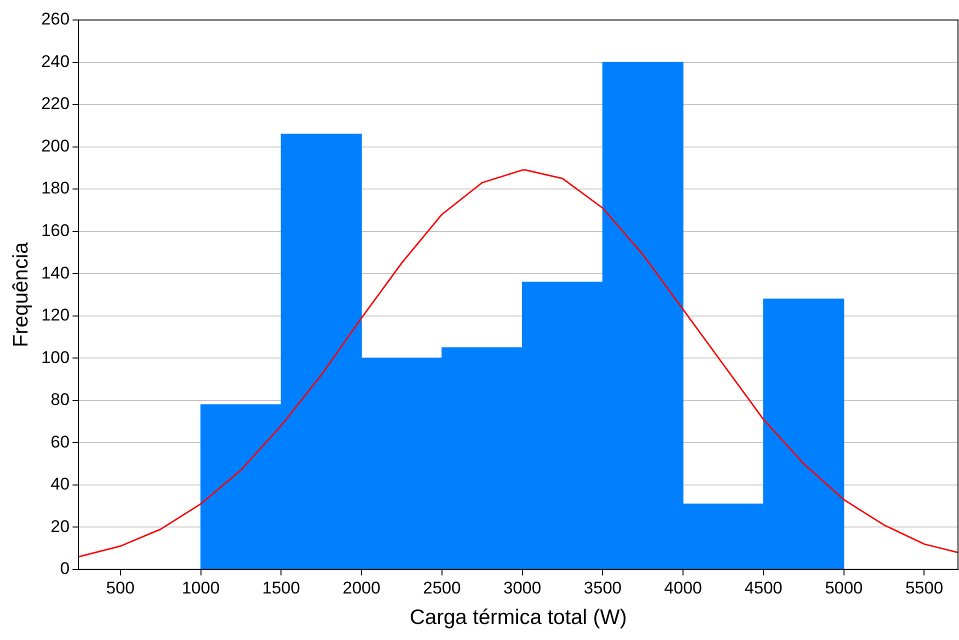 This screenshot has height=640, width=959. Describe the element at coordinates (843, 588) in the screenshot. I see `x-tick-label: 5000` at that location.